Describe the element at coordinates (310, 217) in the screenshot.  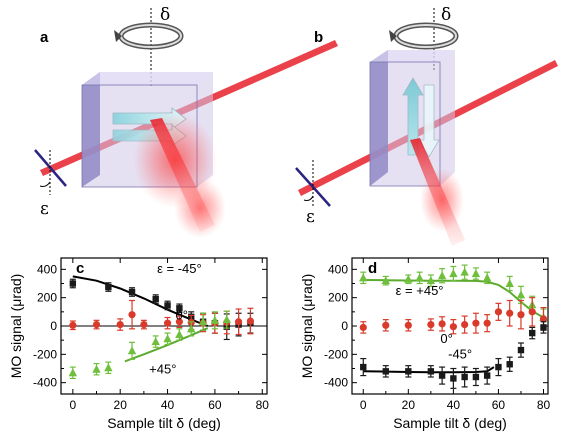
I see `epsilon-symbol-b: ε` at that location.